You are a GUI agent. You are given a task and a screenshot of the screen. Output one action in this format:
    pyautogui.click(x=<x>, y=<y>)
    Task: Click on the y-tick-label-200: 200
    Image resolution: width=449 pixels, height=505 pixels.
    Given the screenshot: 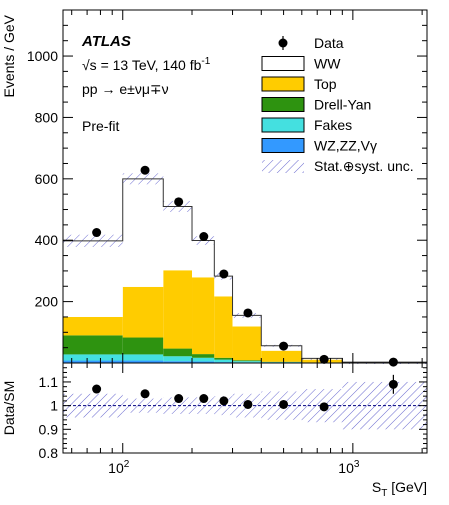 What is the action you would take?
    pyautogui.click(x=47, y=302)
    